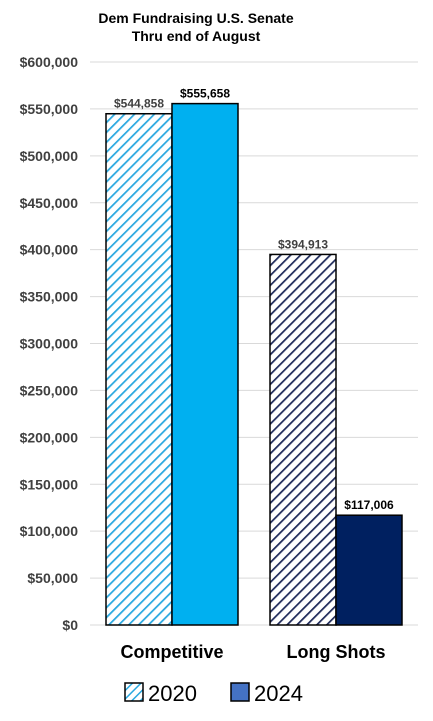  I want to click on legend-swatch-2024, so click(240, 692).